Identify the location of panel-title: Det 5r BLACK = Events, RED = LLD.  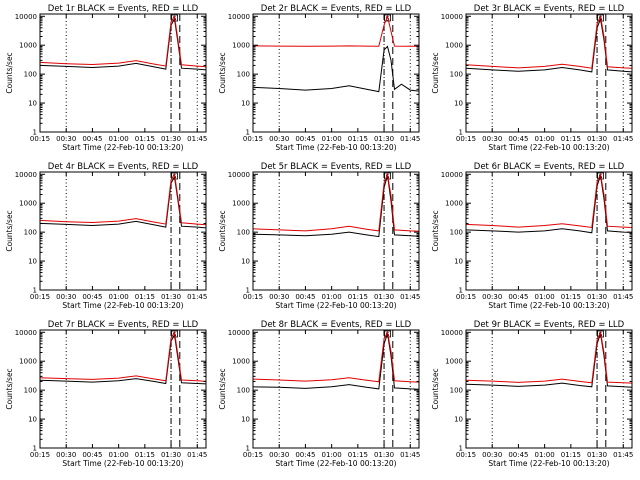
(336, 167).